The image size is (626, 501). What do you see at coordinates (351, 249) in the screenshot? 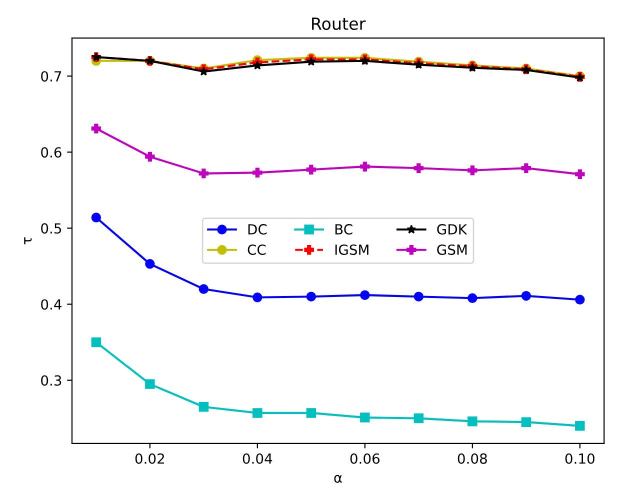
I see `legend-label: IGSM` at bounding box center [351, 249].